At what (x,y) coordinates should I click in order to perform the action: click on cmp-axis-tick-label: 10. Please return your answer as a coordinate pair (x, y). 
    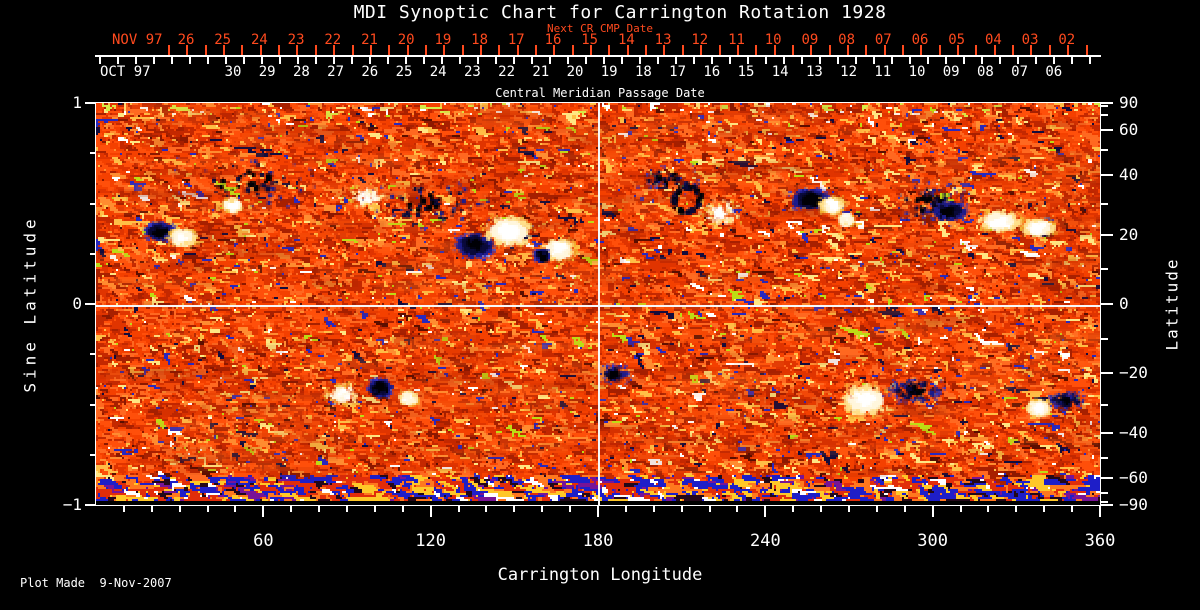
    Looking at the image, I should click on (917, 72).